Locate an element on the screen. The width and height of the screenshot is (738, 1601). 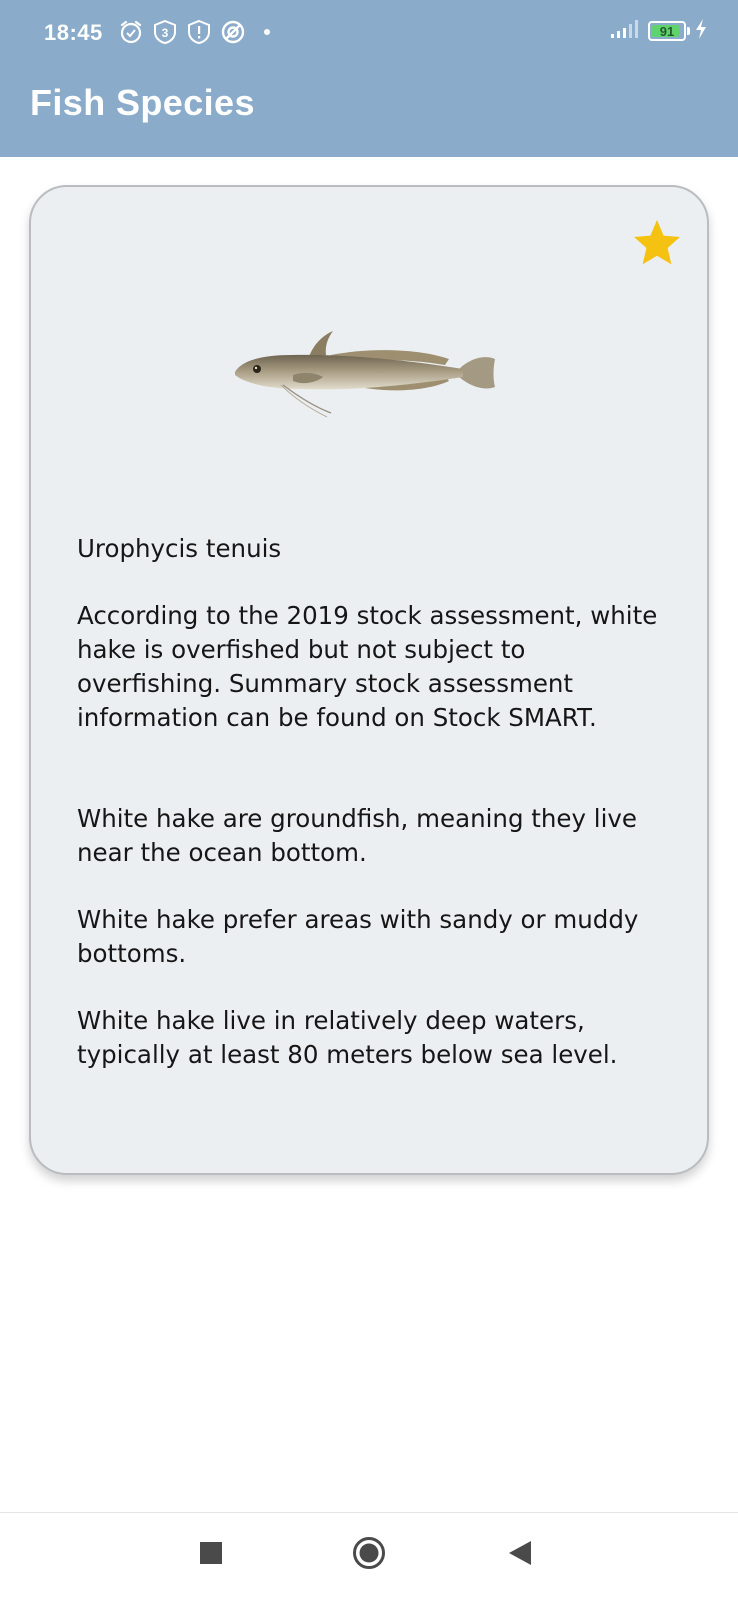
system-icons: 91 is located at coordinates (659, 31).